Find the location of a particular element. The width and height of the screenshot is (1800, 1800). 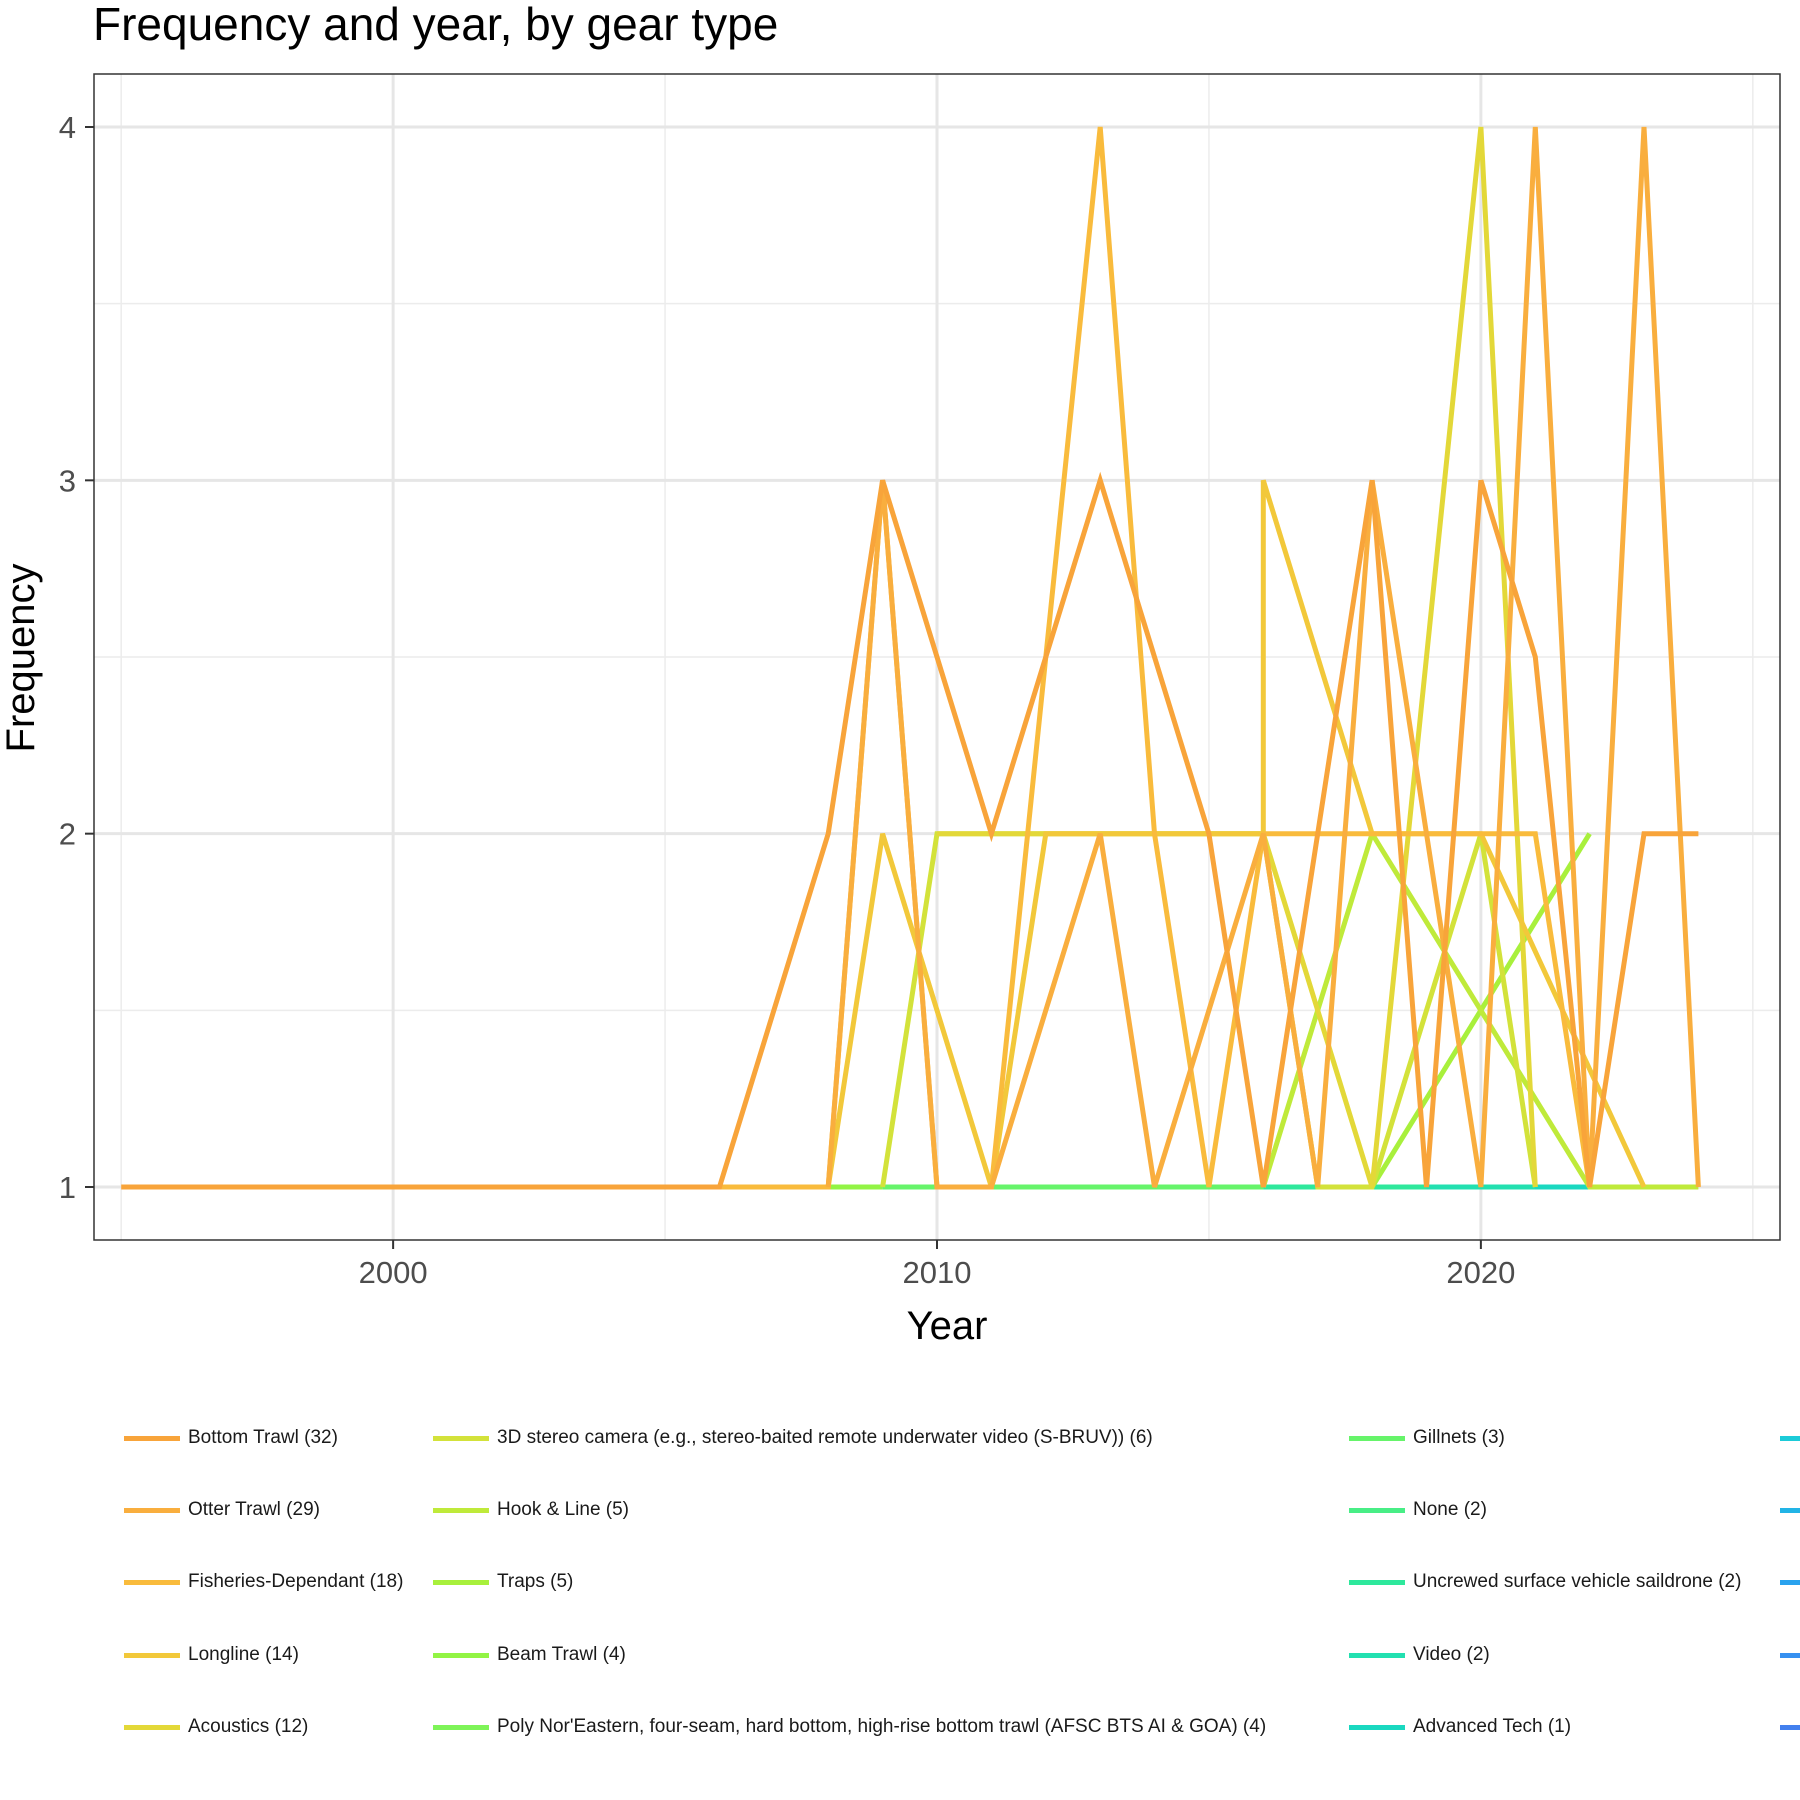

legend-label: Otter Trawl (29) is located at coordinates (254, 1509).